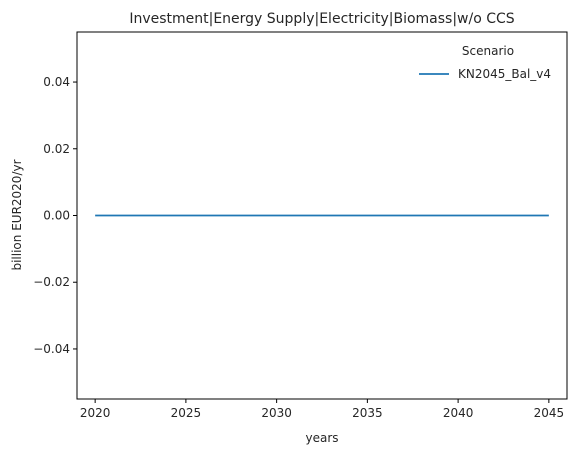  I want to click on y-tick-label: 0.00, so click(56, 216).